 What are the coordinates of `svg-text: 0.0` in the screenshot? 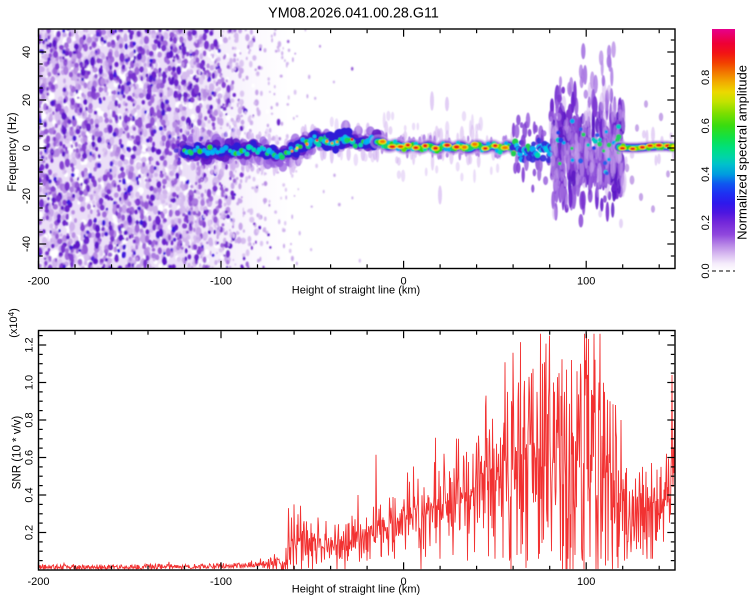 It's located at (706, 270).